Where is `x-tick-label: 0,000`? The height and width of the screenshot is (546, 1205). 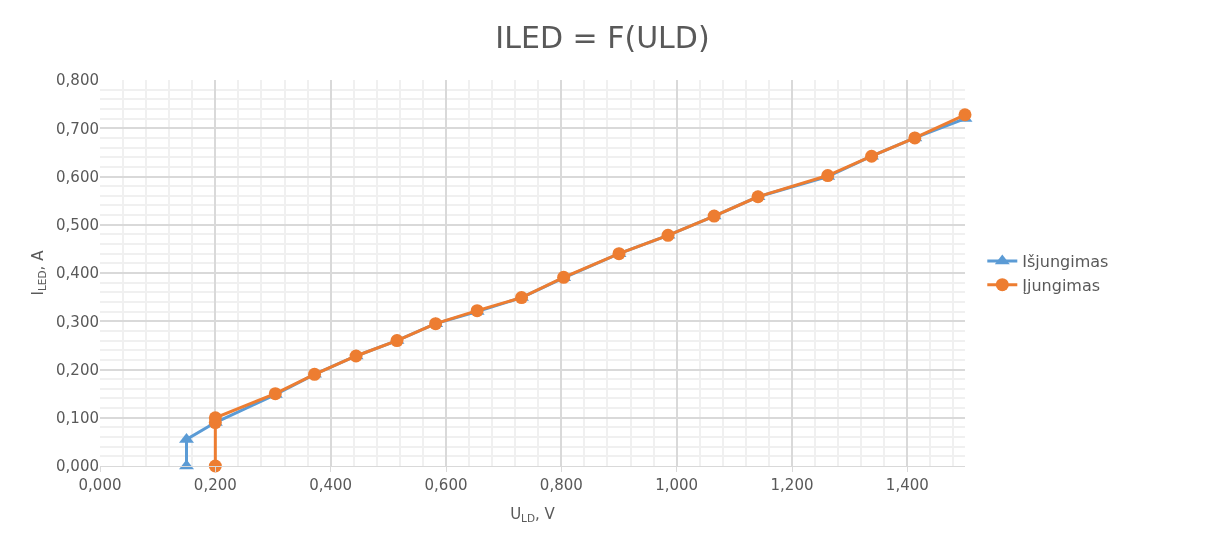 x-tick-label: 0,000 is located at coordinates (100, 485).